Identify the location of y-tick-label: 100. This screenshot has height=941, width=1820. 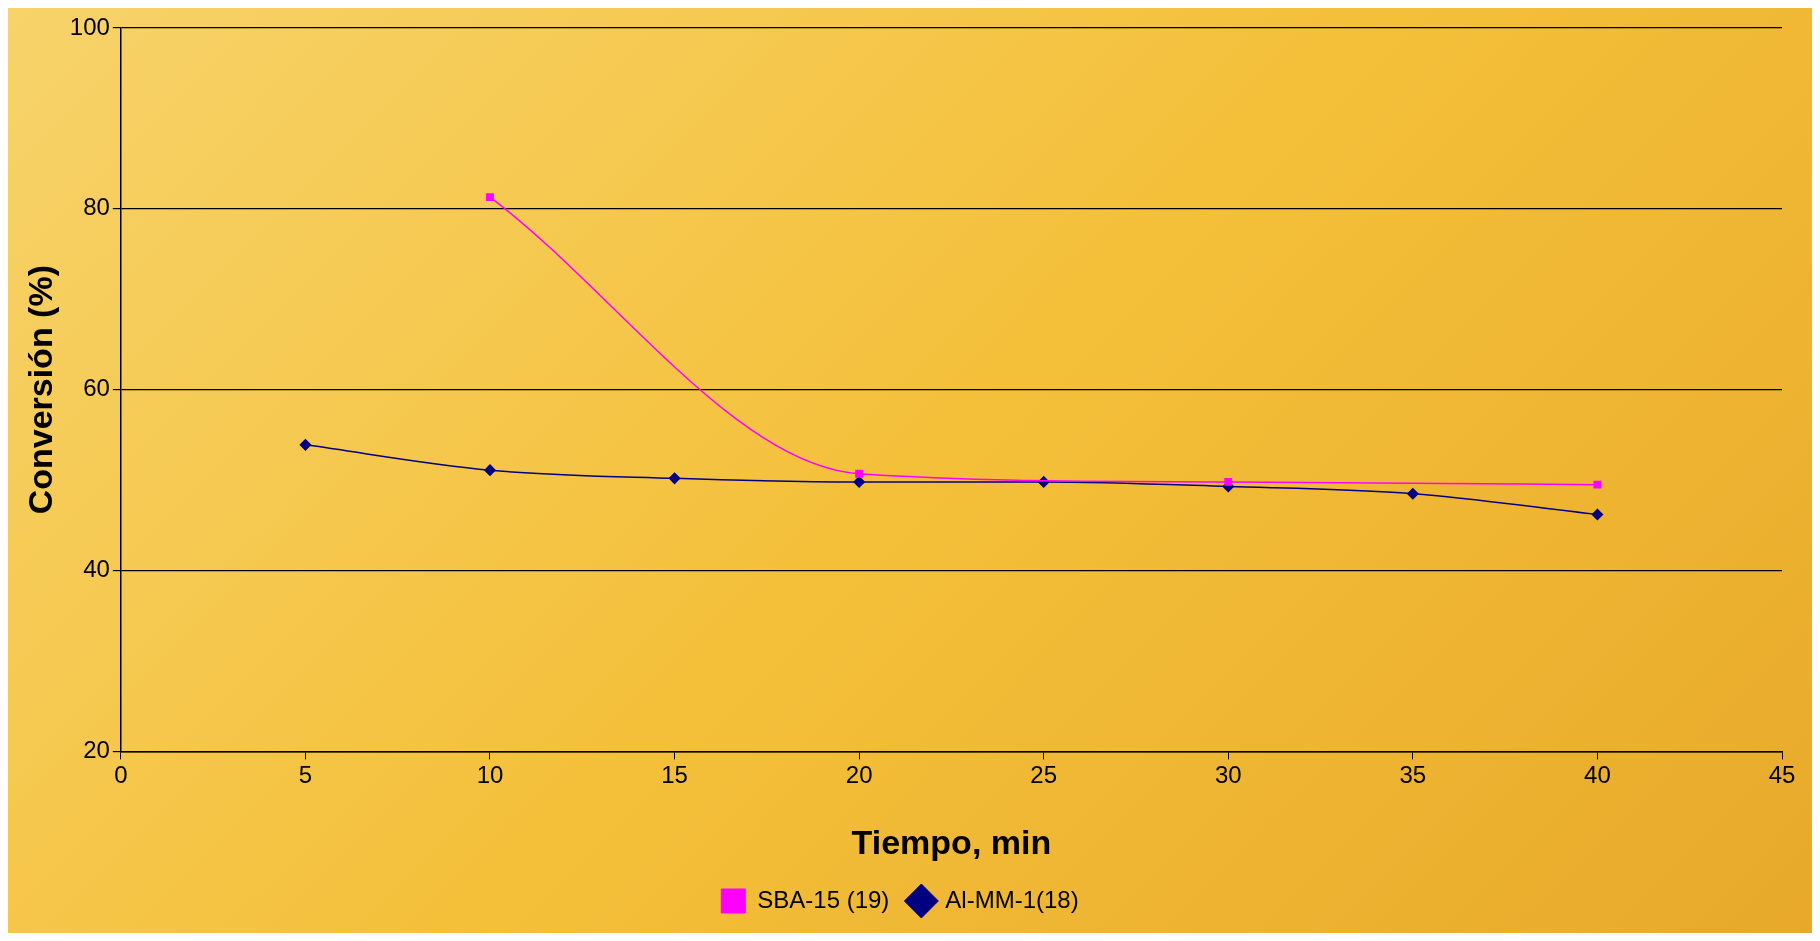
(89, 26).